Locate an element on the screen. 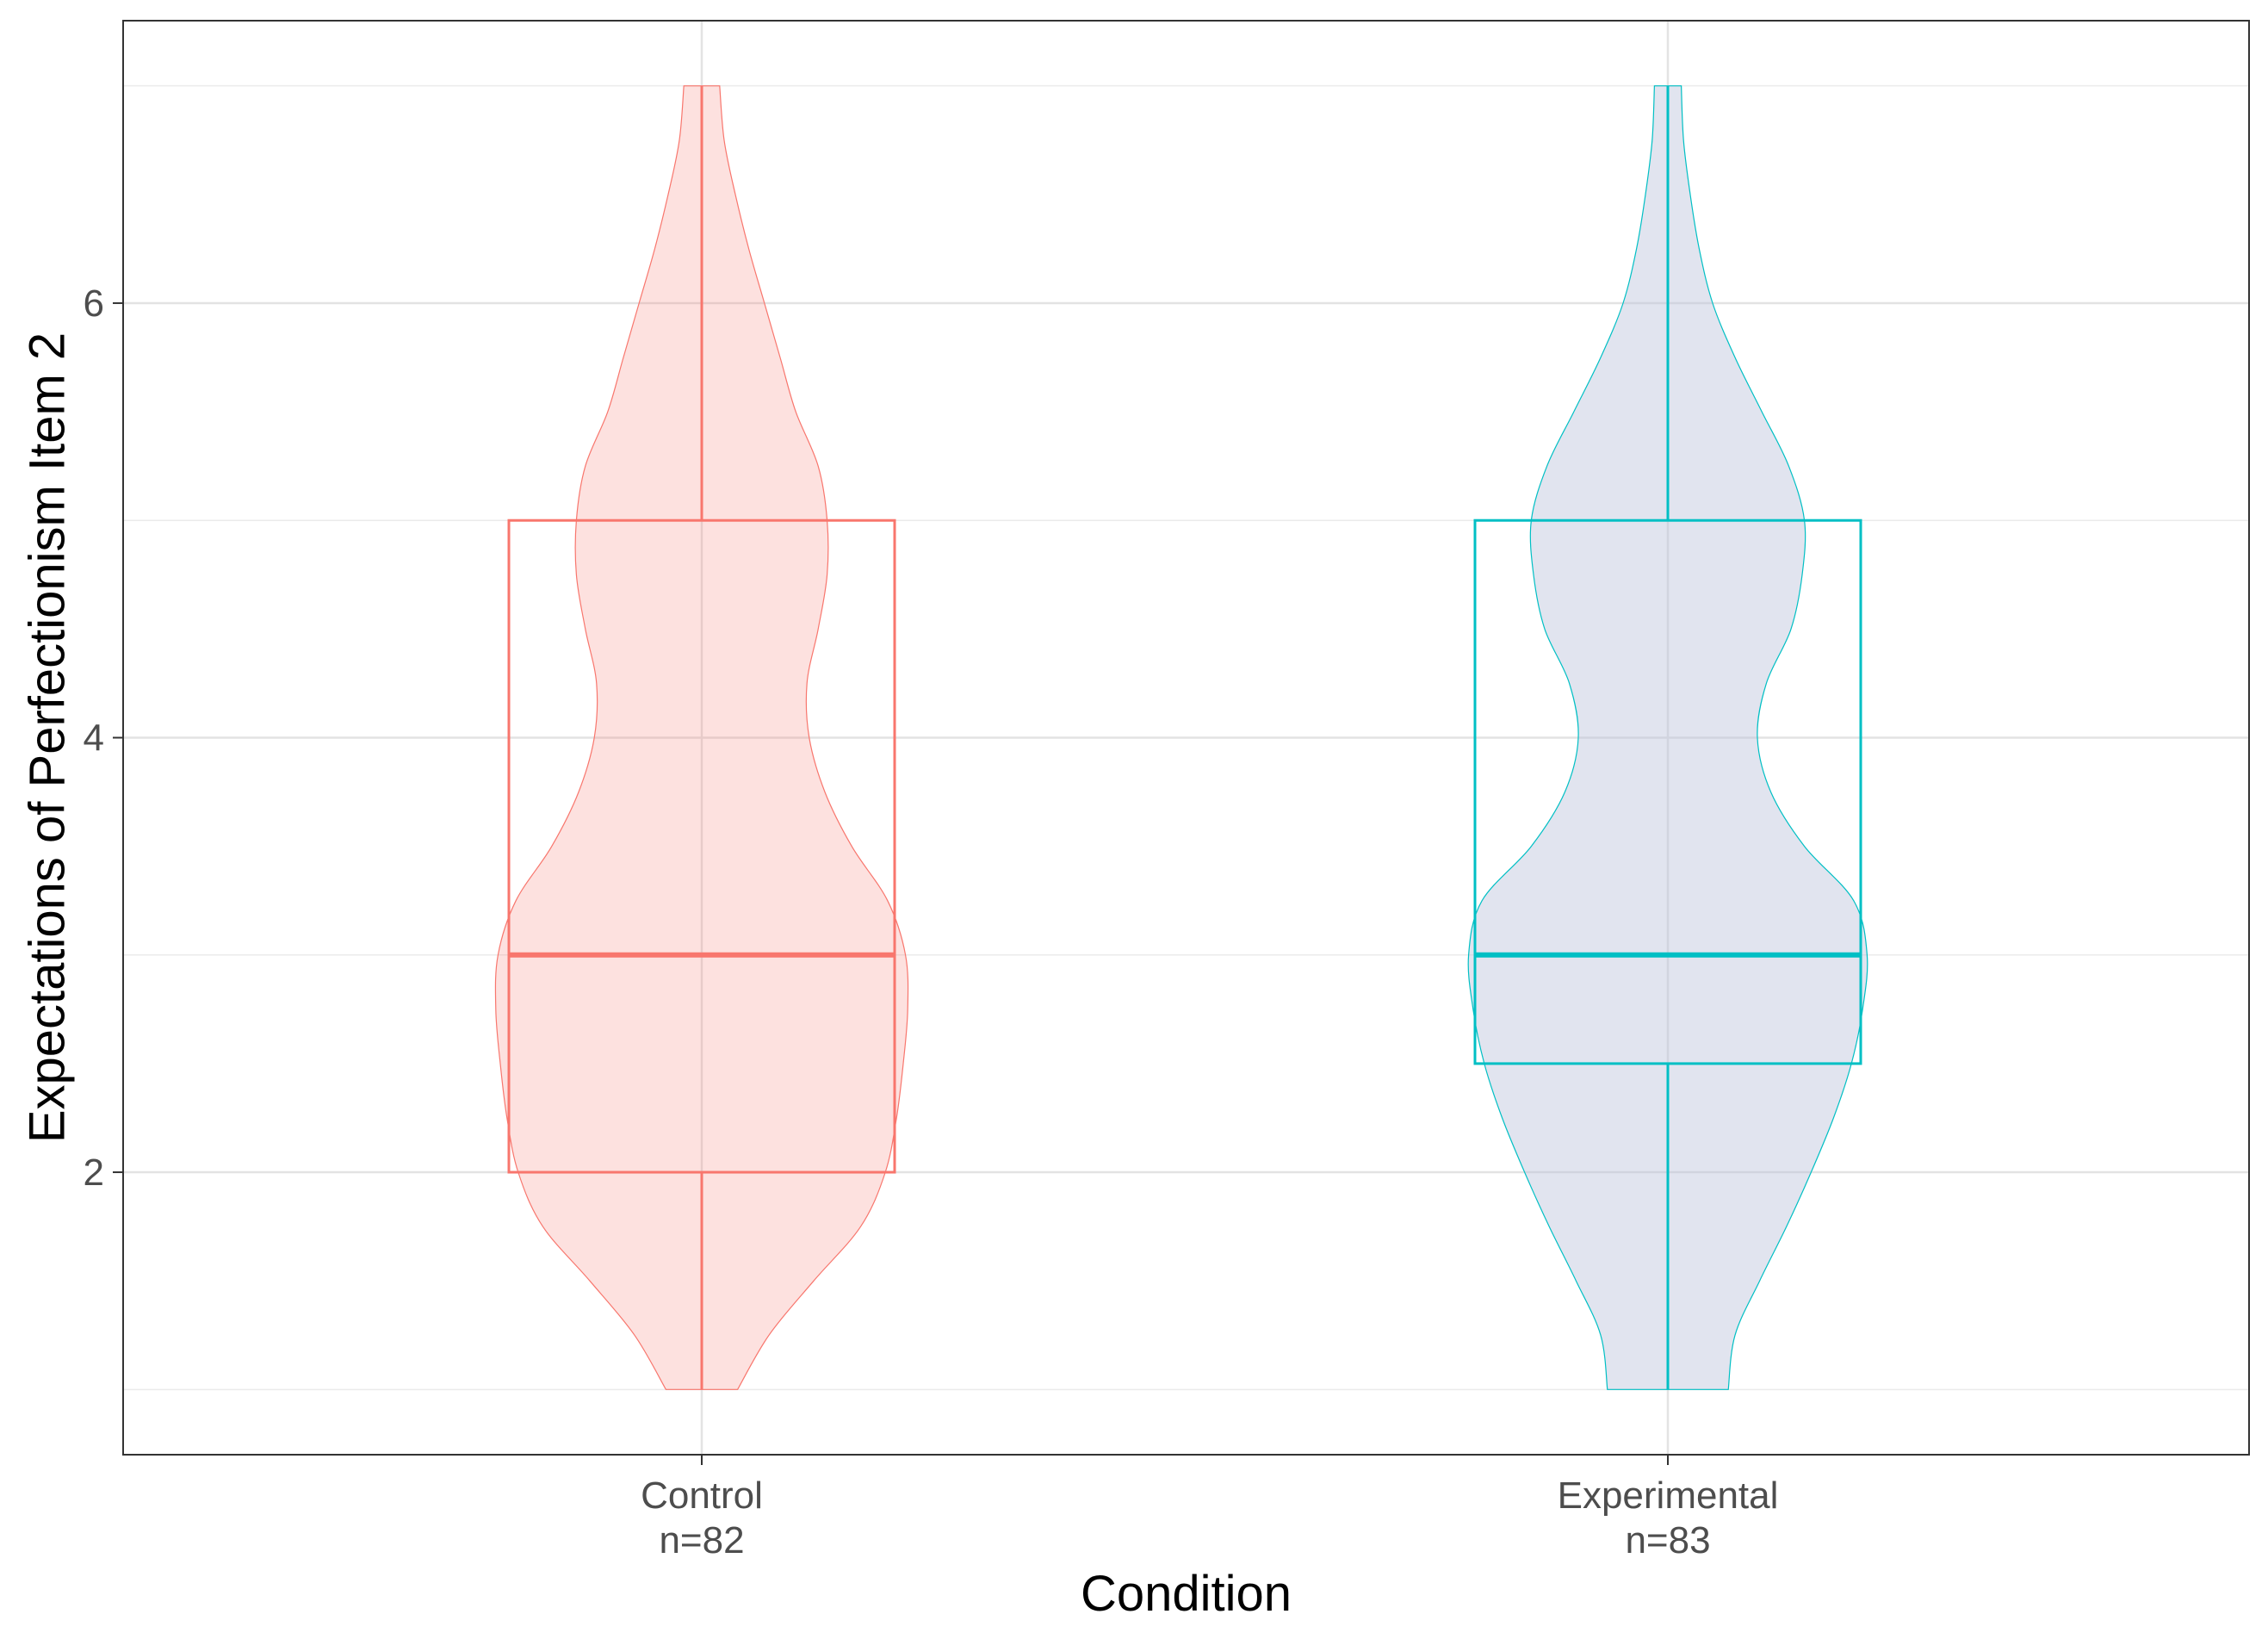 This screenshot has width=2268, height=1639. violin-control is located at coordinates (701, 737).